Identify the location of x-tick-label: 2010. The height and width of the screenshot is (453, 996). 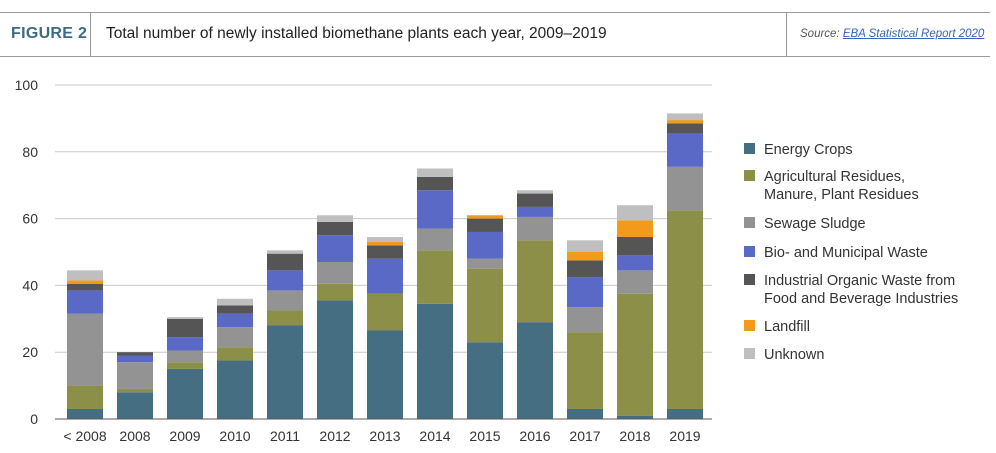
(234, 436).